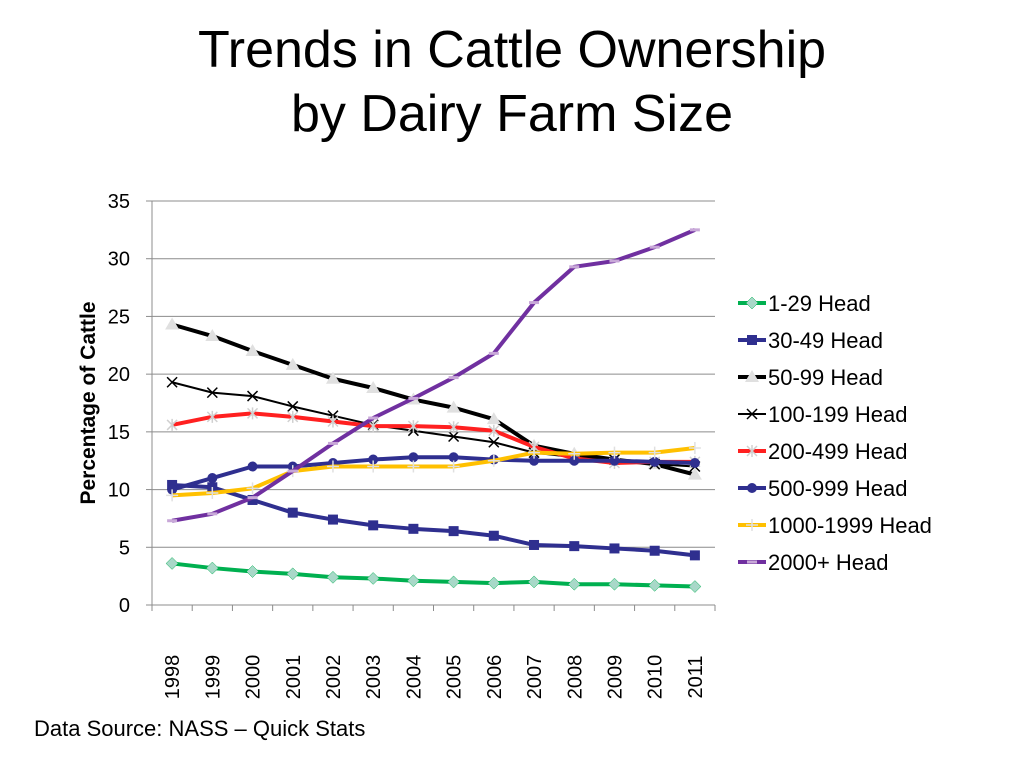 The height and width of the screenshot is (768, 1024). What do you see at coordinates (752, 562) in the screenshot?
I see `legend-marker-2000-head` at bounding box center [752, 562].